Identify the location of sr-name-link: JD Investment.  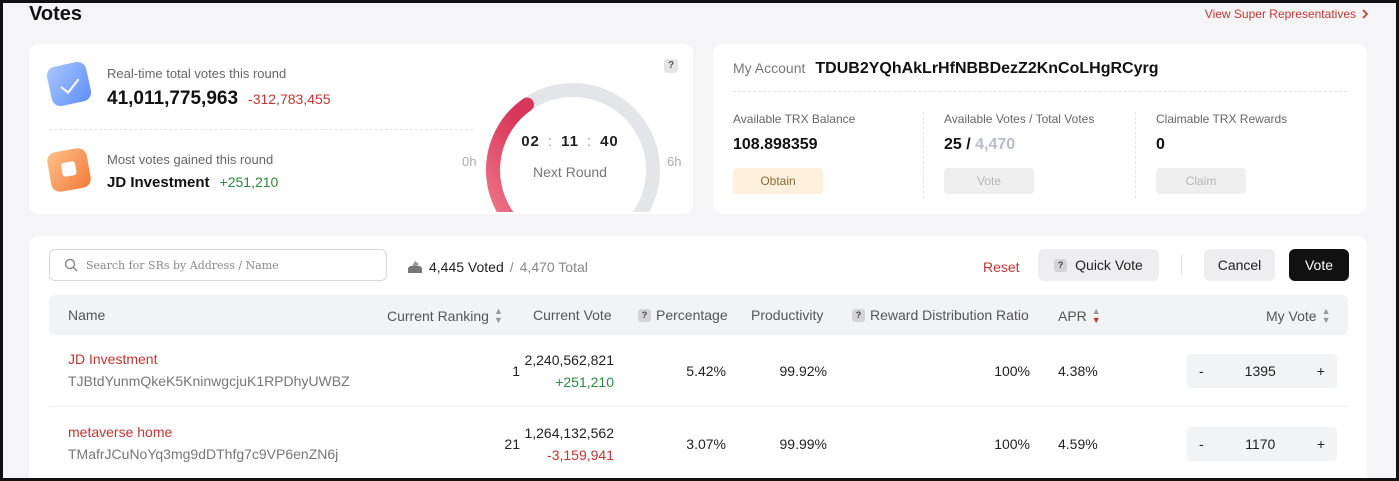
(113, 359).